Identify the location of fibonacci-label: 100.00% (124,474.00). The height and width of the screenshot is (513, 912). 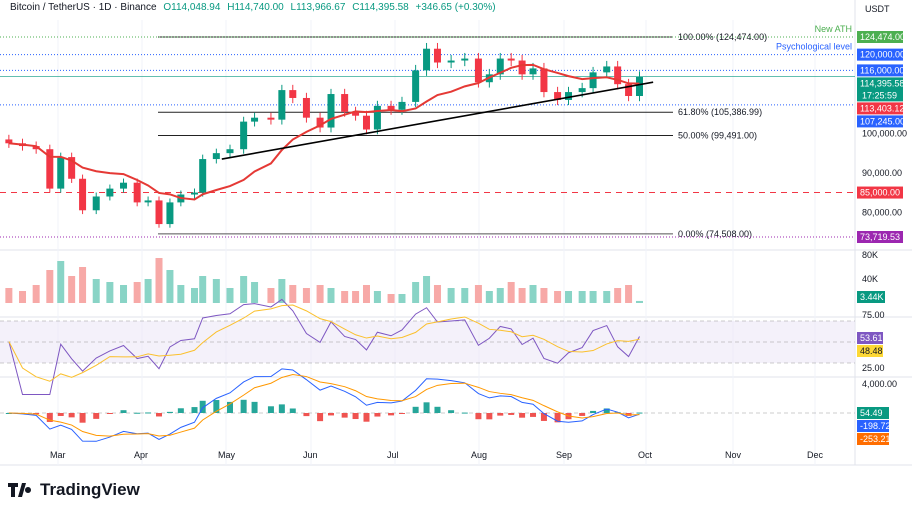
(722, 37).